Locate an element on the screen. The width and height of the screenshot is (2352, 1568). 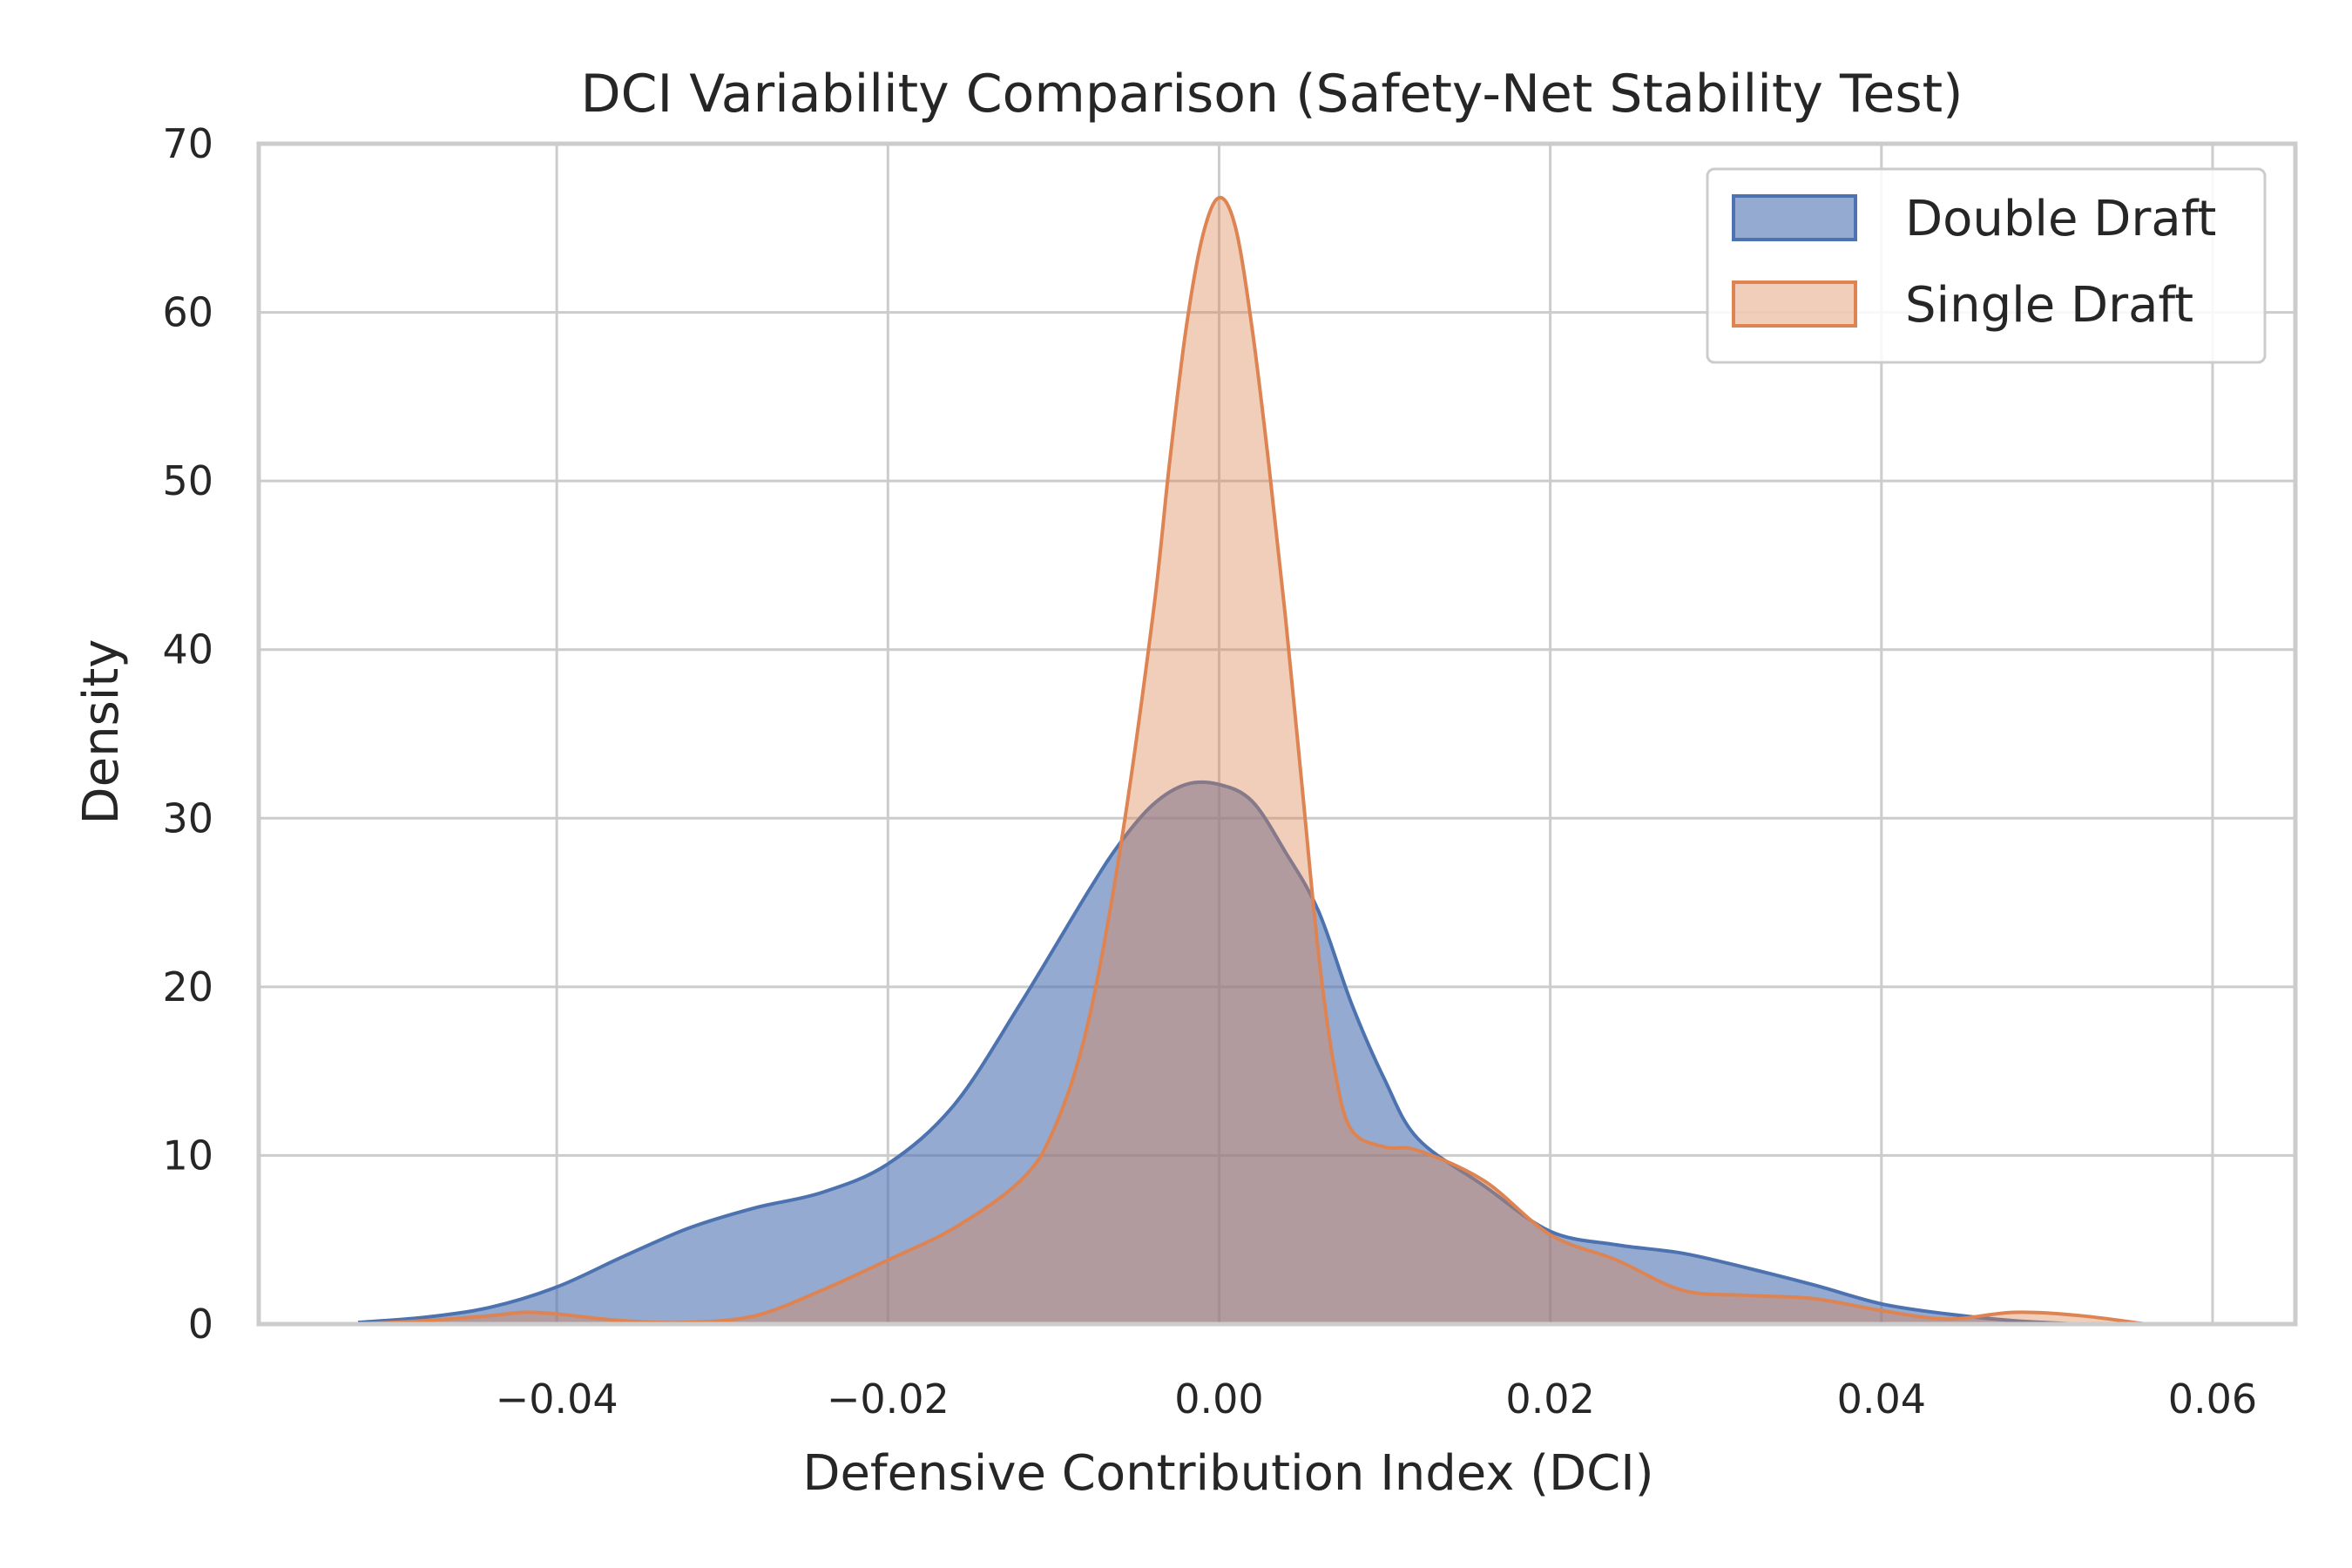
x-tick-label: −0.04 is located at coordinates (557, 1399).